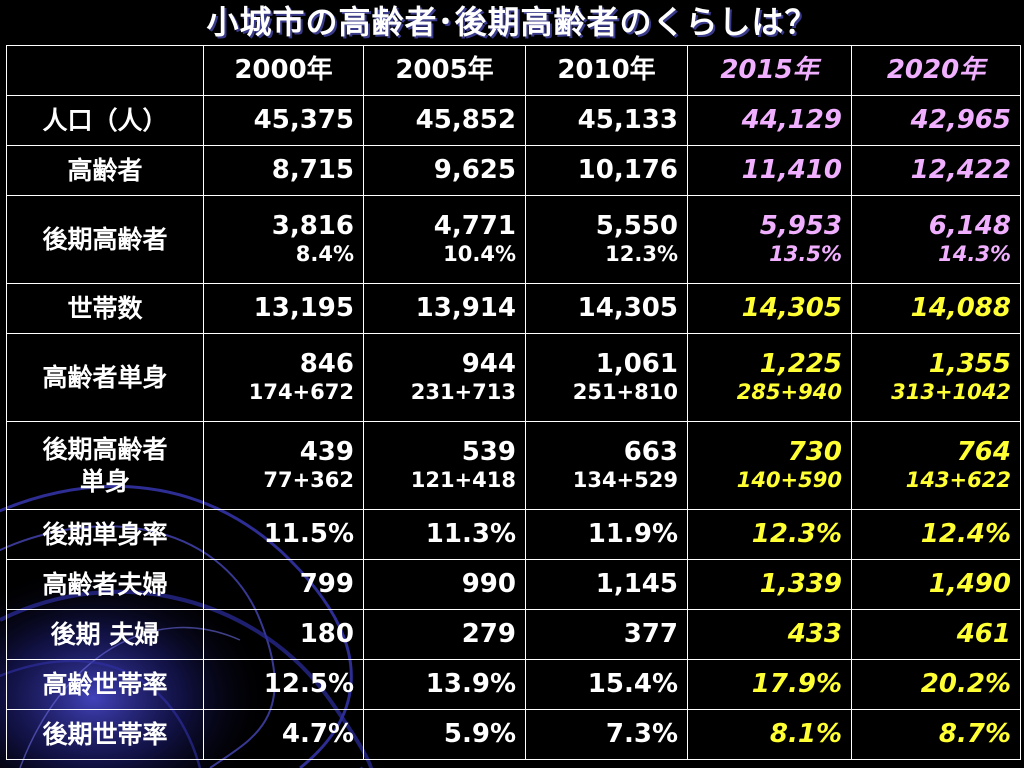 This screenshot has width=1024, height=768. I want to click on table-row: 高齢世帯率 12.5% 13.9% 15.4% 17.9% 20.2%, so click(513, 684).